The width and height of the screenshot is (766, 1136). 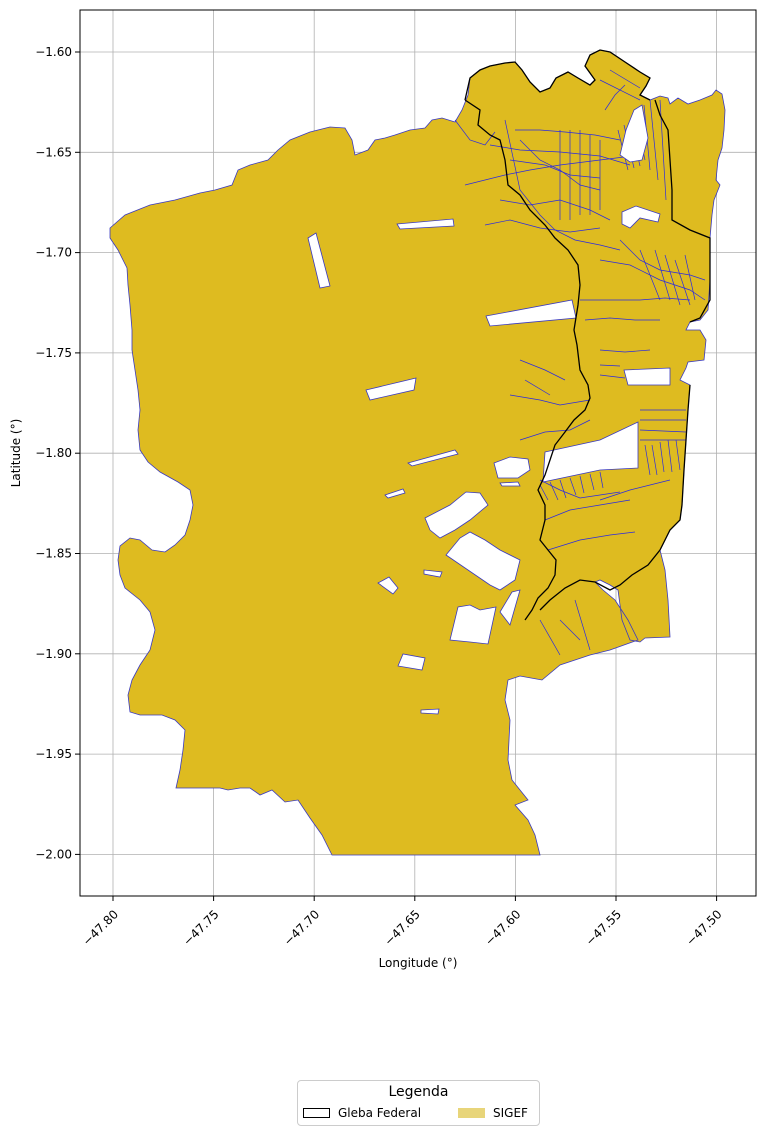 I want to click on x-axis-label: Longitude (°), so click(x=418, y=963).